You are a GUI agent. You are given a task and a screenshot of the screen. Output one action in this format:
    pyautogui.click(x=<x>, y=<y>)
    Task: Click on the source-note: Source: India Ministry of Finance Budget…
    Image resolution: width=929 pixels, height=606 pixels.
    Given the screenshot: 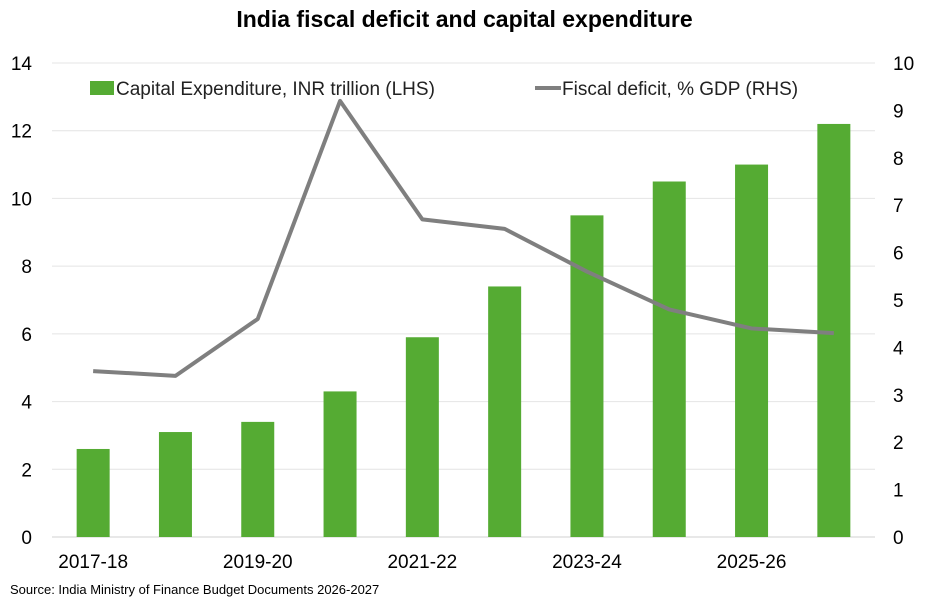 What is the action you would take?
    pyautogui.click(x=195, y=589)
    